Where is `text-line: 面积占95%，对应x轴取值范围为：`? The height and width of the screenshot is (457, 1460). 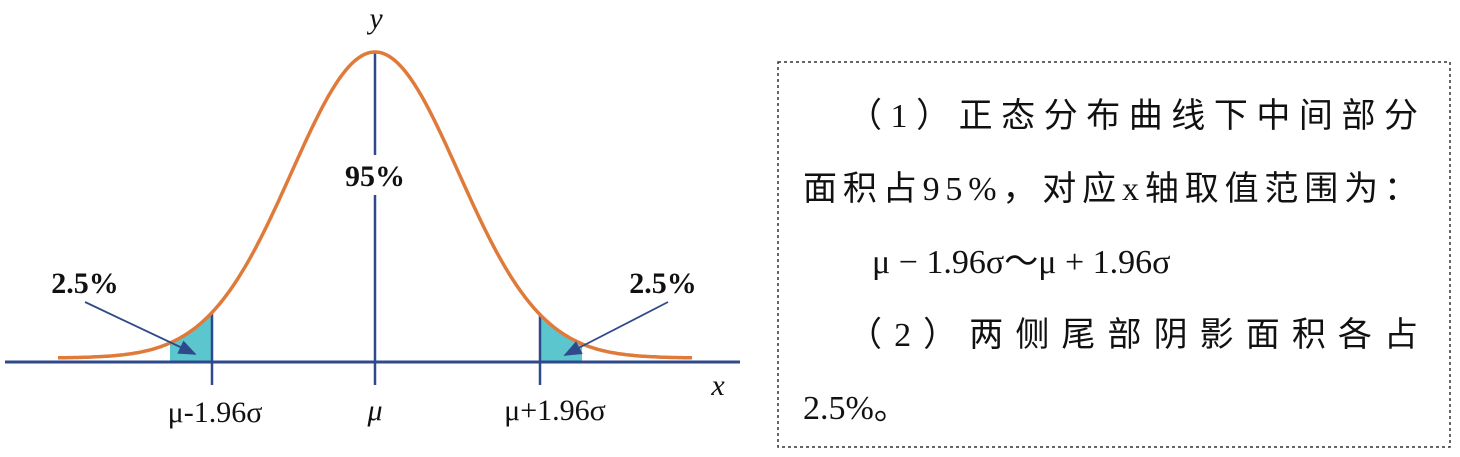
text-line: 面积占95%，对应x轴取值范围为： is located at coordinates (1110, 189).